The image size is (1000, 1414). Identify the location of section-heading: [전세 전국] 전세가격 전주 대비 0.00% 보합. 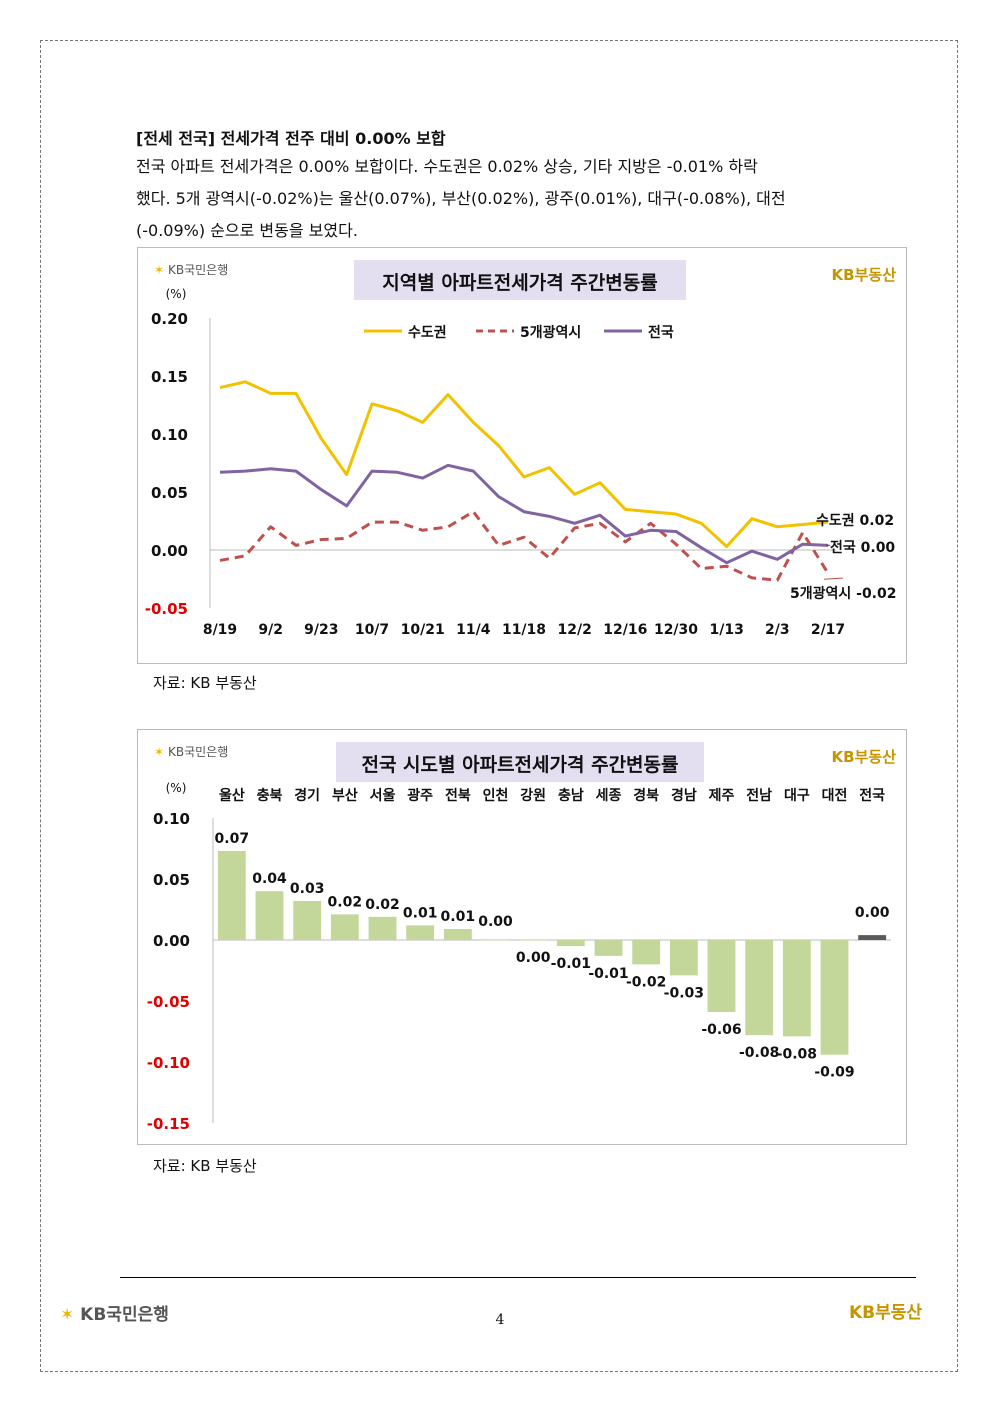
(291, 138).